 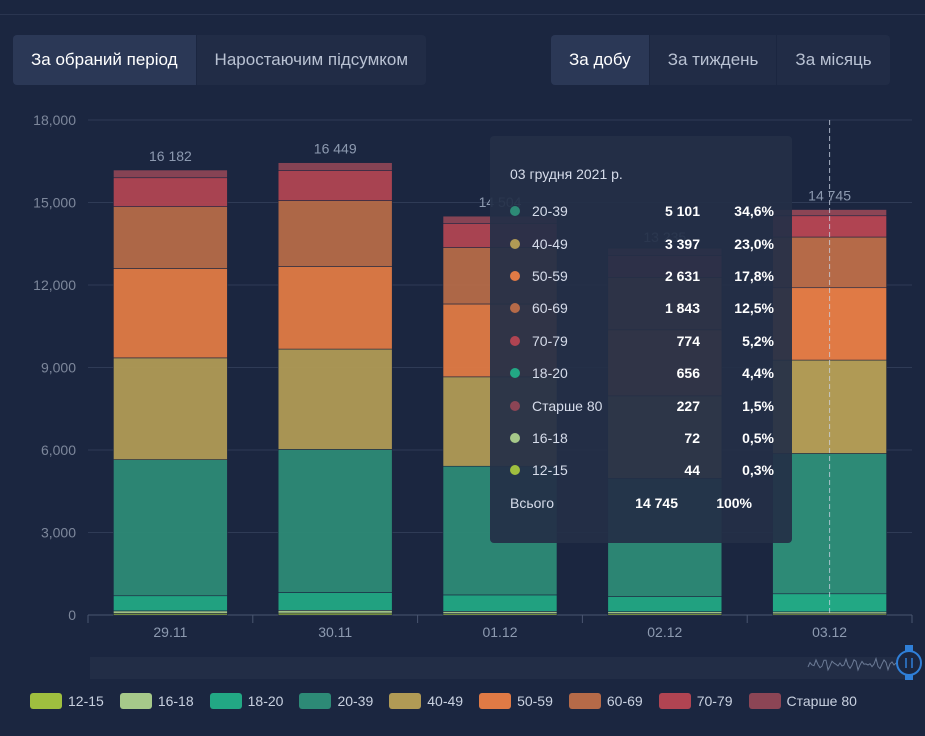 I want to click on tooltip-series-value: 44, so click(x=692, y=470).